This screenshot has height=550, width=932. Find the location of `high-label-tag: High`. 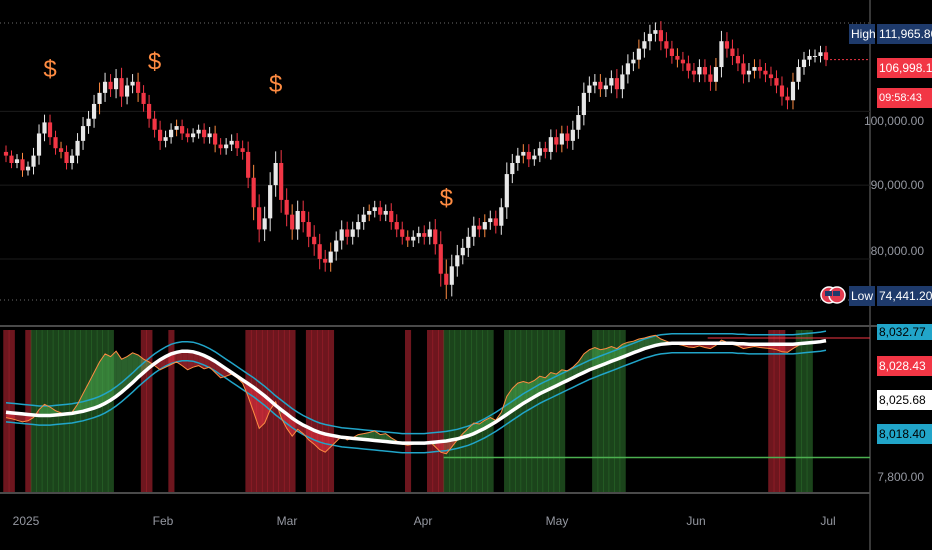

high-label-tag: High is located at coordinates (862, 34).